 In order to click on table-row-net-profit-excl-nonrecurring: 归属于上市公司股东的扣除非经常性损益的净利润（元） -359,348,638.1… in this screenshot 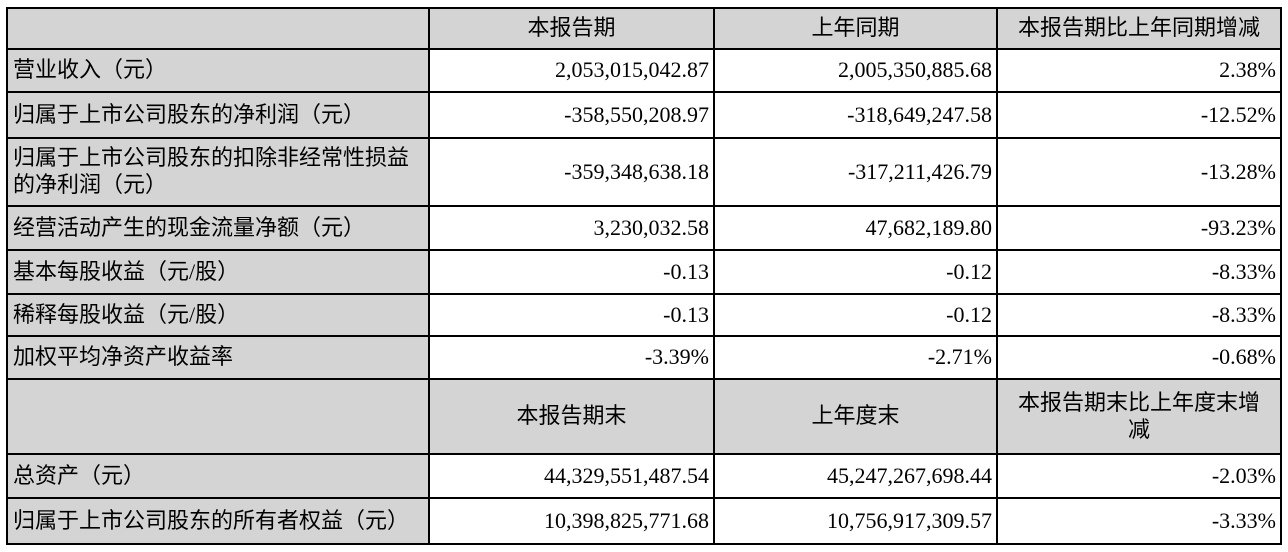, I will do `click(644, 172)`.